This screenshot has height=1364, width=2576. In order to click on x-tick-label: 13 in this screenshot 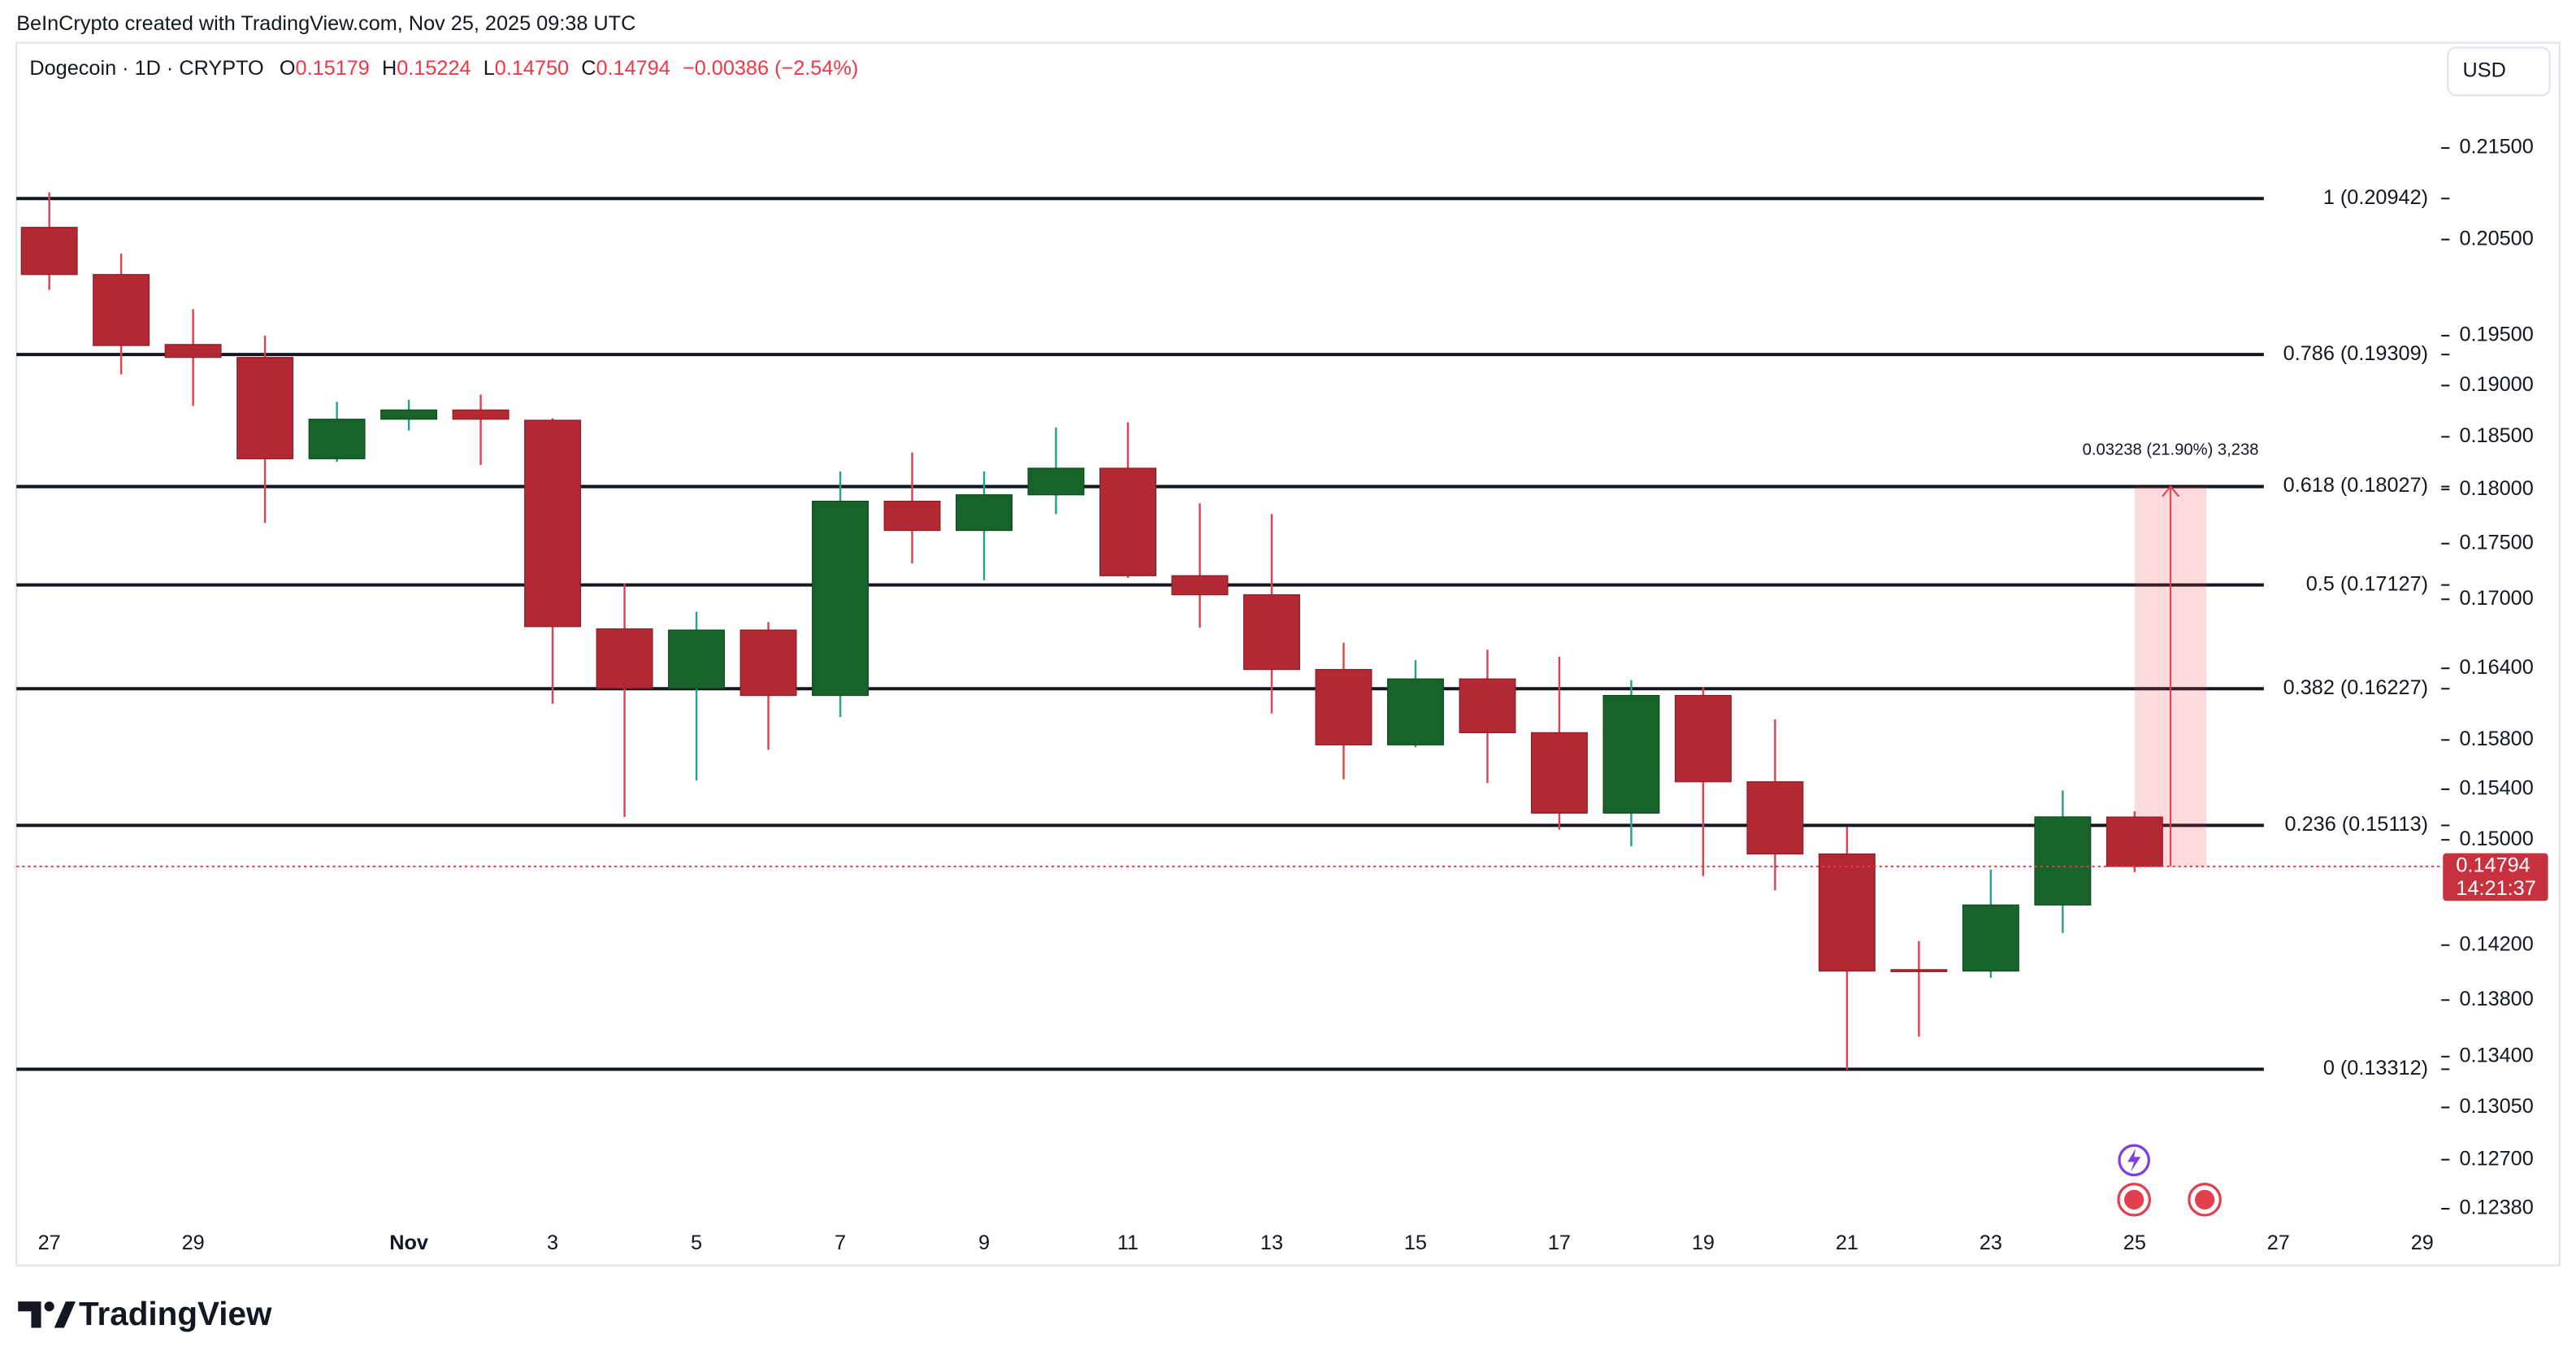, I will do `click(1271, 1243)`.